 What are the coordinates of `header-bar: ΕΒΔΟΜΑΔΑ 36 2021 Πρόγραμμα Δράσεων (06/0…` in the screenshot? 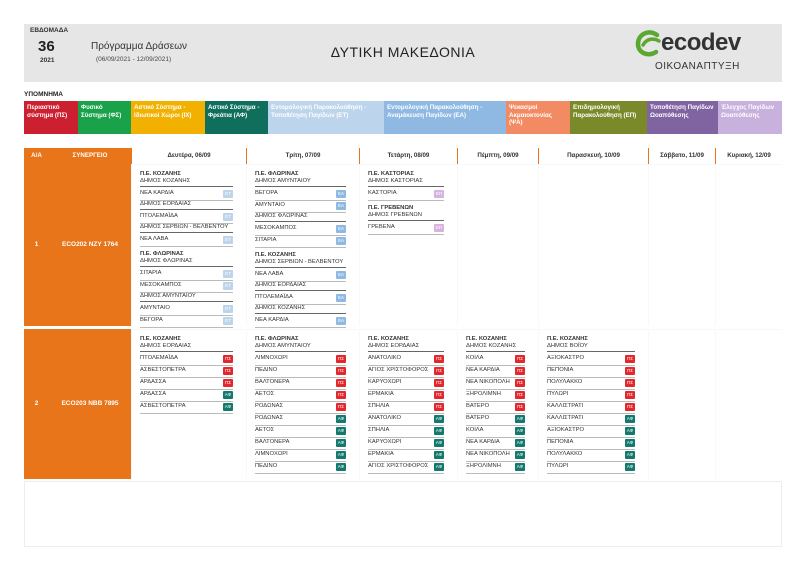 It's located at (403, 53).